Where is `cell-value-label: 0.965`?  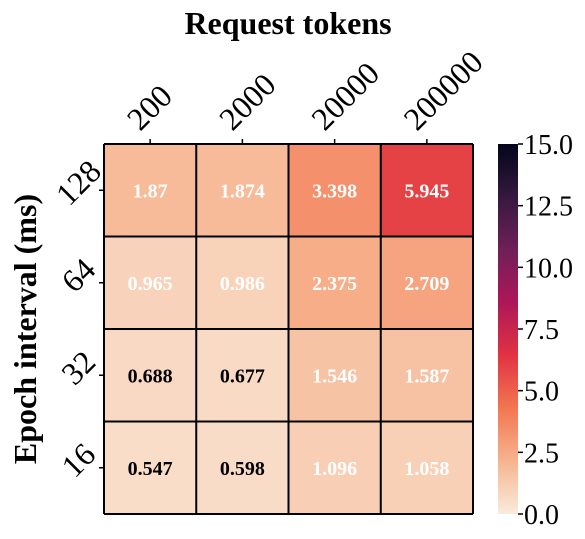 cell-value-label: 0.965 is located at coordinates (150, 284).